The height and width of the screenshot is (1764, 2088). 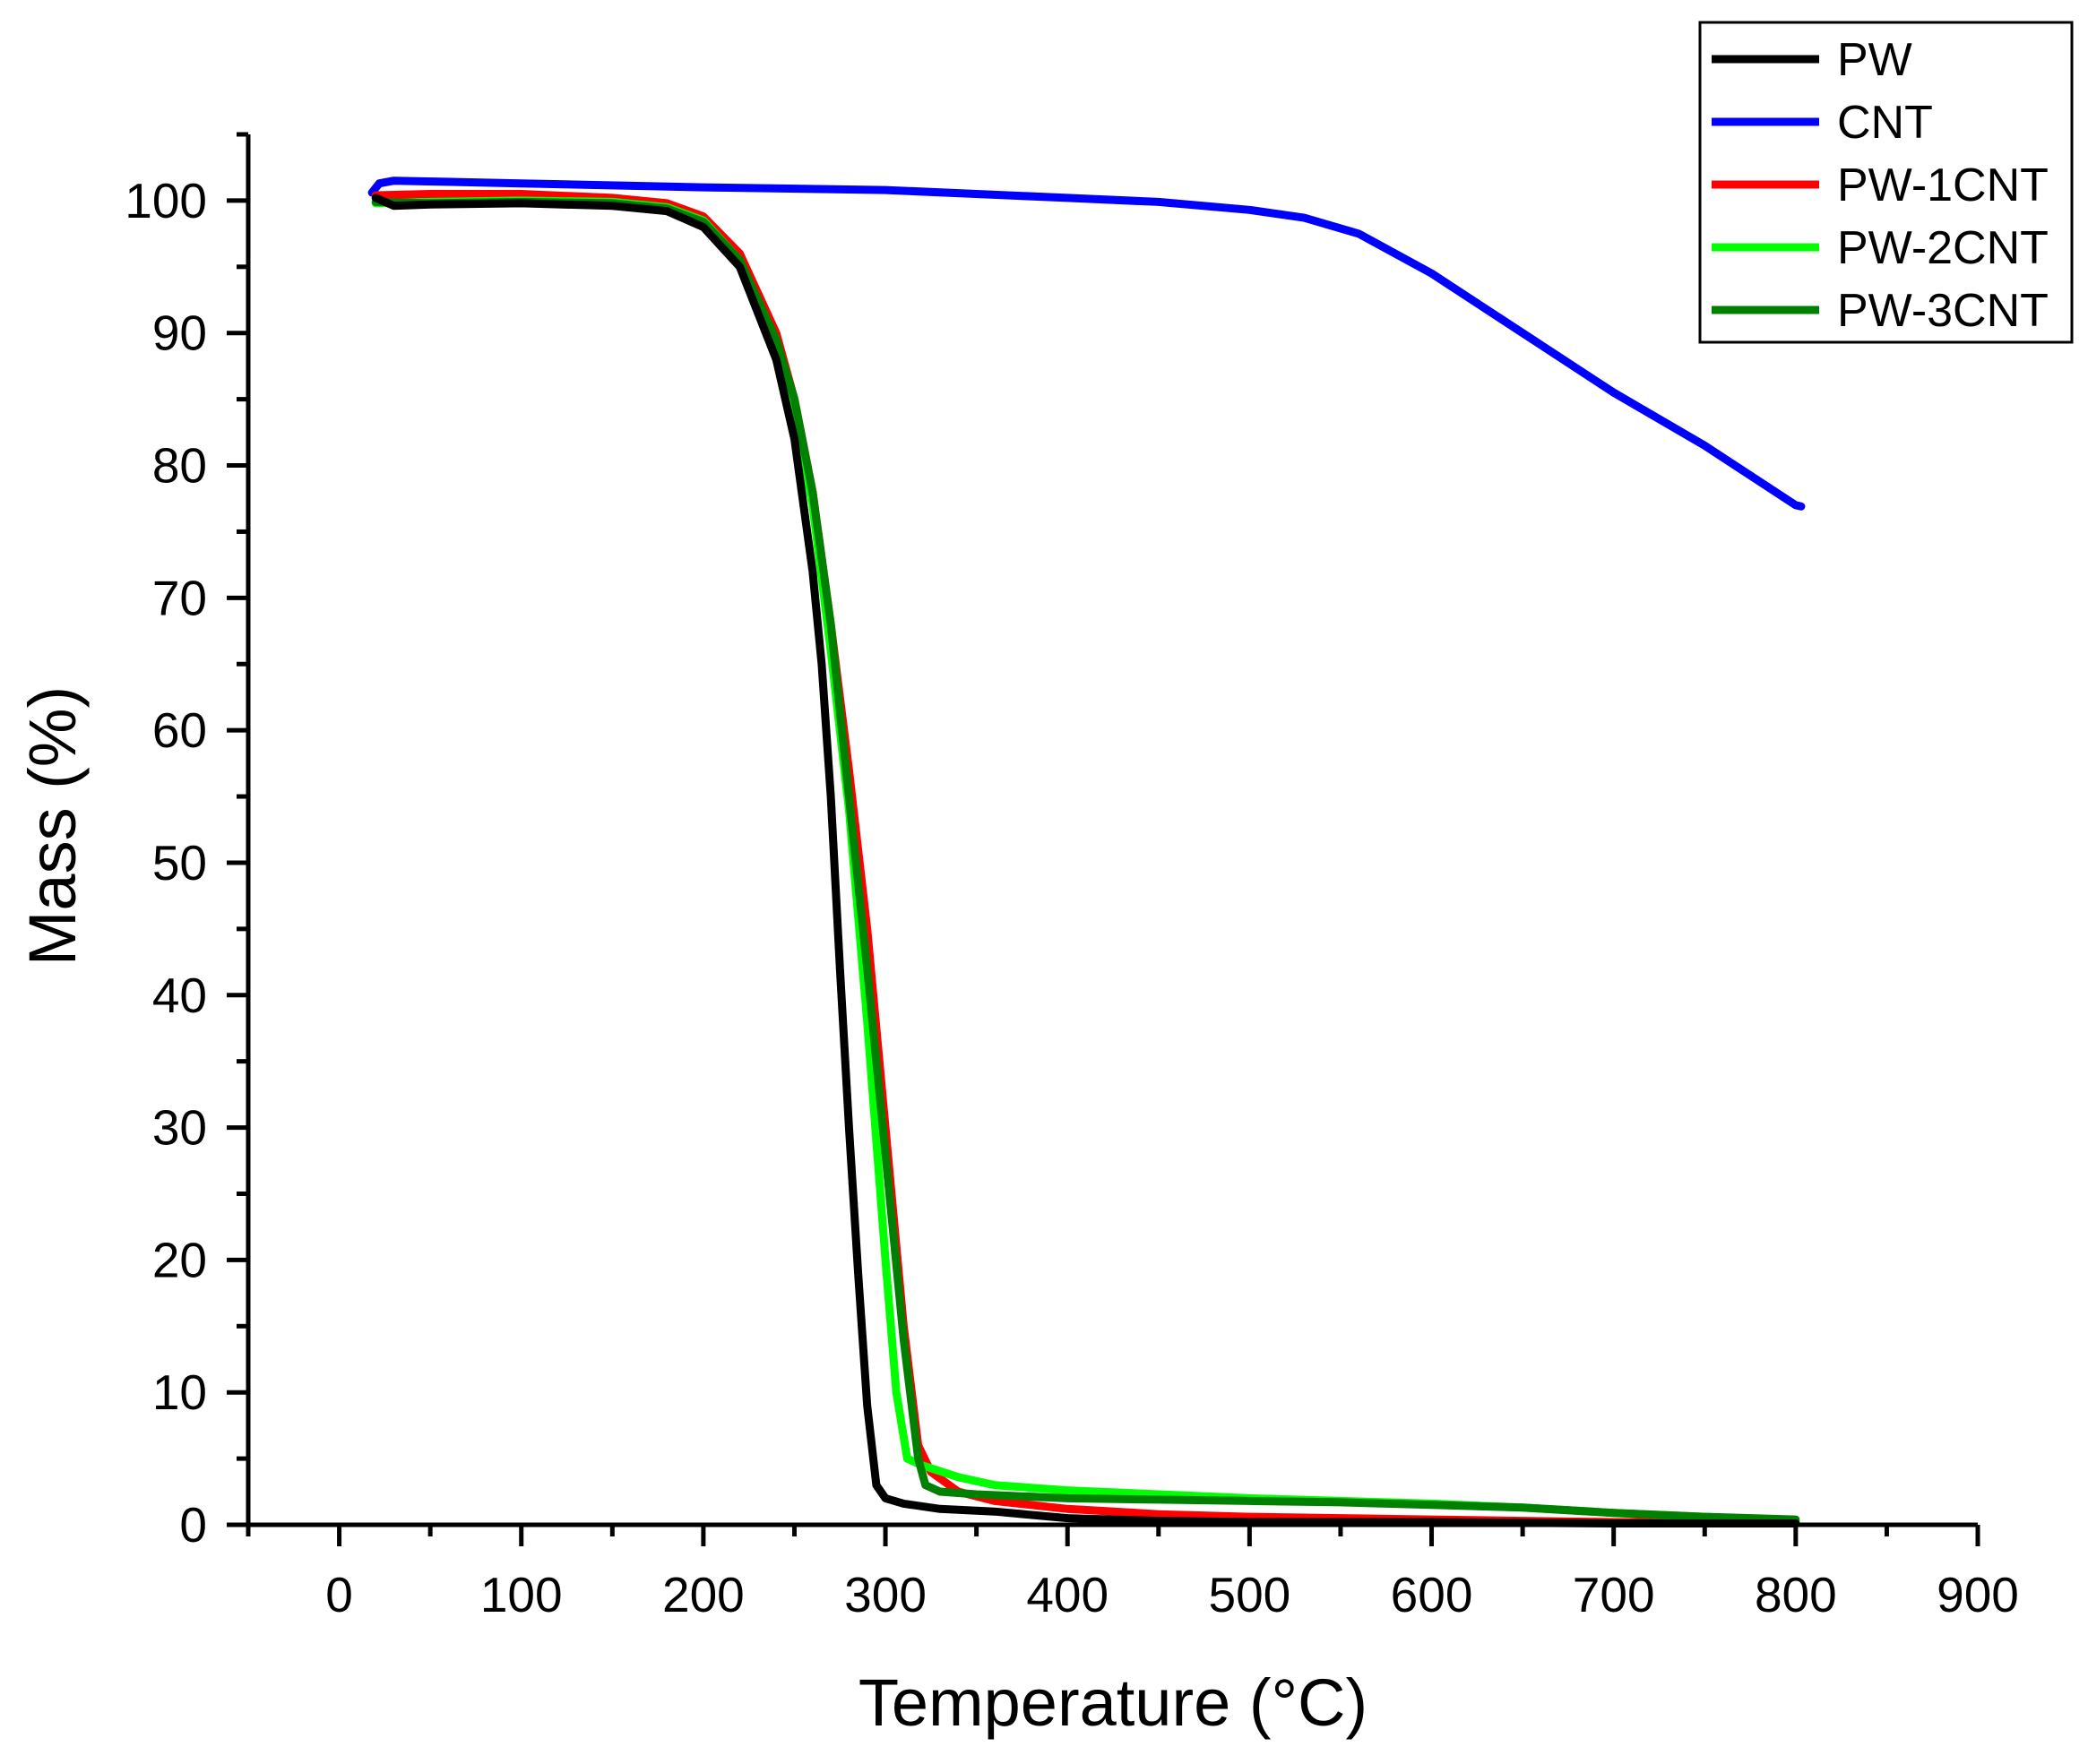 I want to click on legend-label-pw: PW, so click(x=1874, y=60).